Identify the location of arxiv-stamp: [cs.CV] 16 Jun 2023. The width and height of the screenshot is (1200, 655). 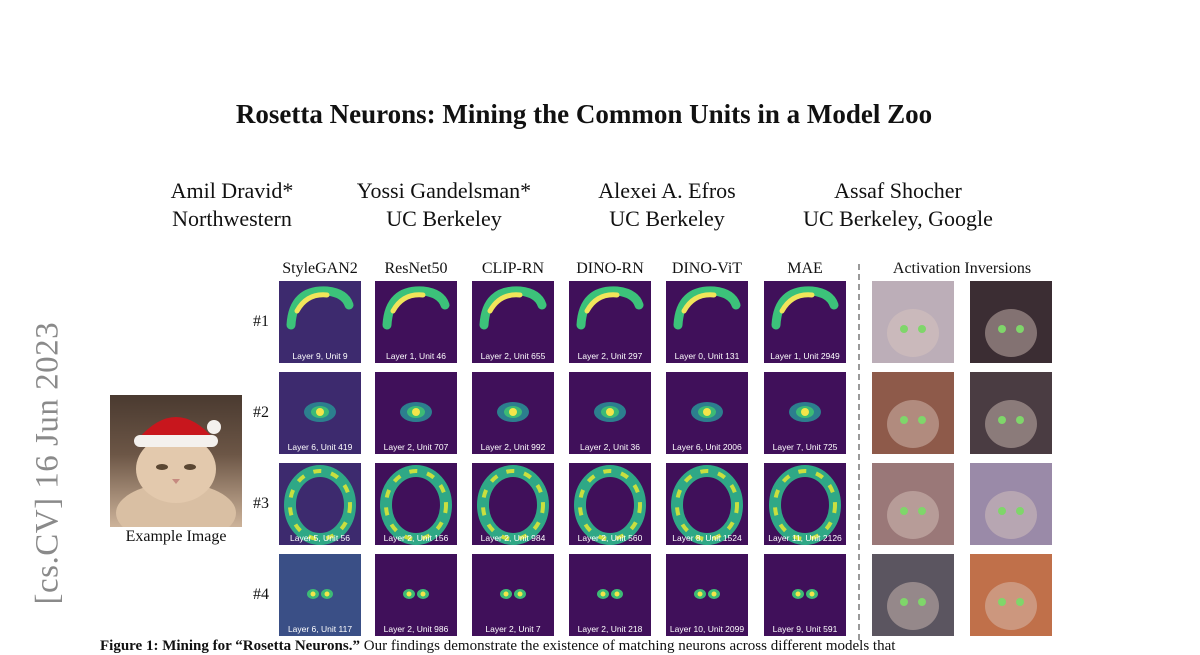
(47, 463).